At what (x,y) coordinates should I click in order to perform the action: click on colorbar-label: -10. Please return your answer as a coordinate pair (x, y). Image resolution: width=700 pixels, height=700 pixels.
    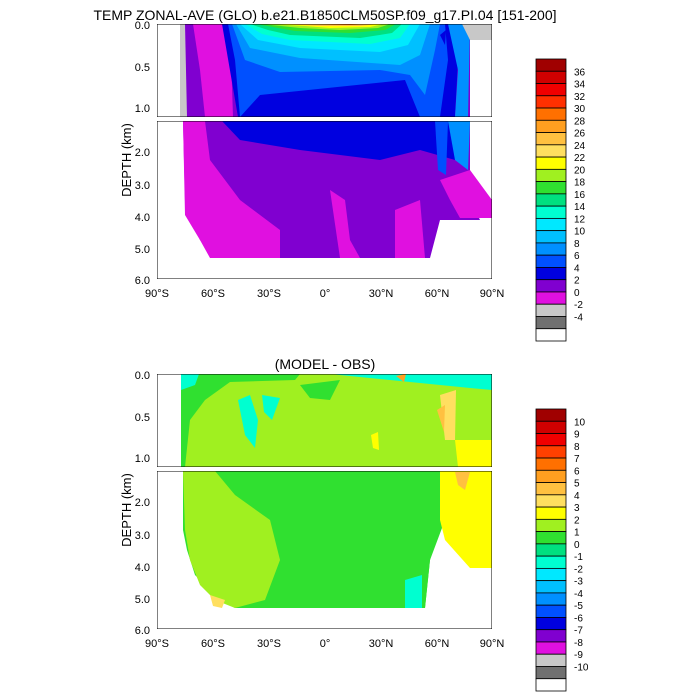
    Looking at the image, I should click on (581, 667).